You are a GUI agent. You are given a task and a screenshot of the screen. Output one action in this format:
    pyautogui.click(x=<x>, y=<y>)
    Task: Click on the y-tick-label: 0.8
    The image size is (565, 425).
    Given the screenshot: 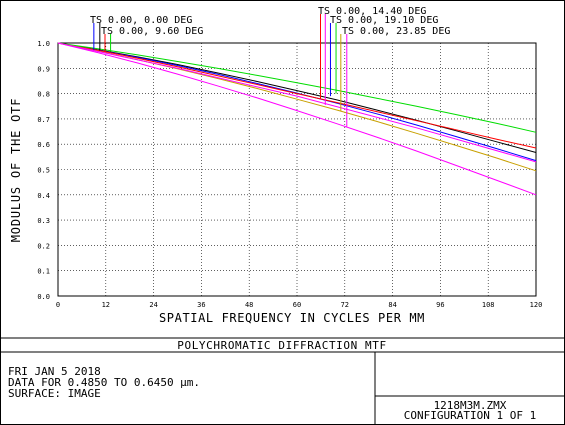 What is the action you would take?
    pyautogui.click(x=43, y=95)
    